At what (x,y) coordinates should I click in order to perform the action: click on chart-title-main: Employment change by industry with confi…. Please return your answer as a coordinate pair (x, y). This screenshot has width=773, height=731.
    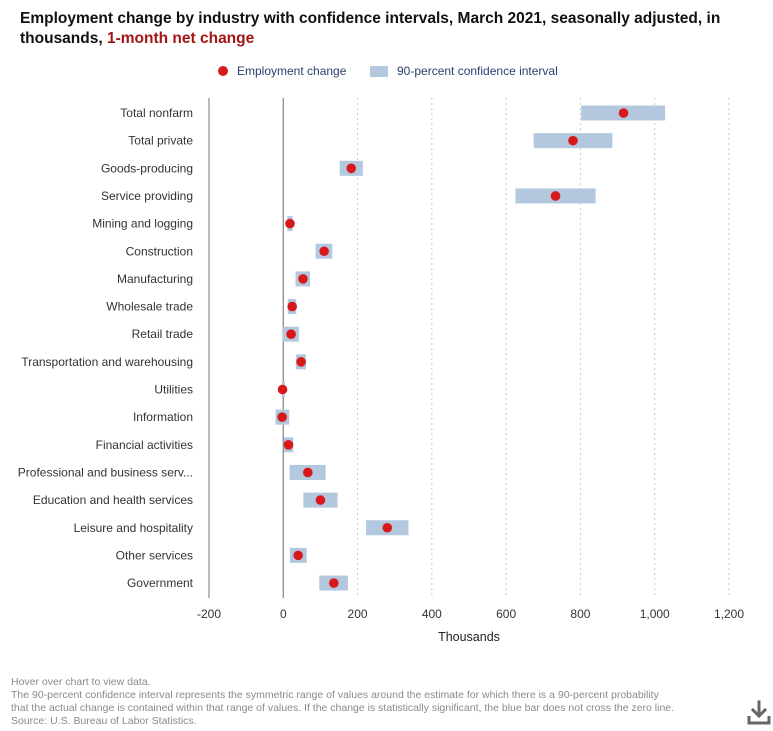
    Looking at the image, I should click on (370, 28).